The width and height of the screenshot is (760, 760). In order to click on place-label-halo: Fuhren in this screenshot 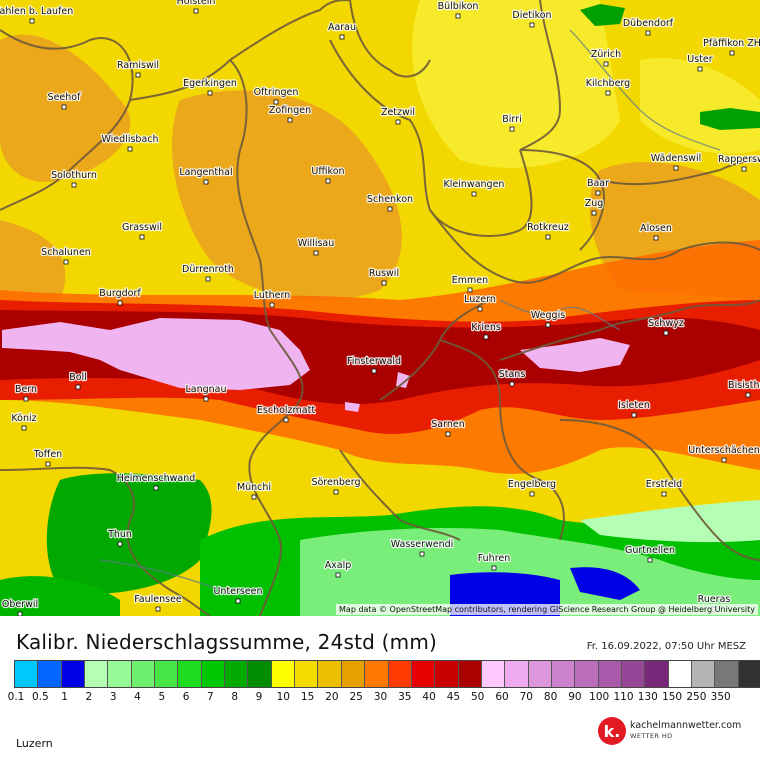, I will do `click(494, 558)`.